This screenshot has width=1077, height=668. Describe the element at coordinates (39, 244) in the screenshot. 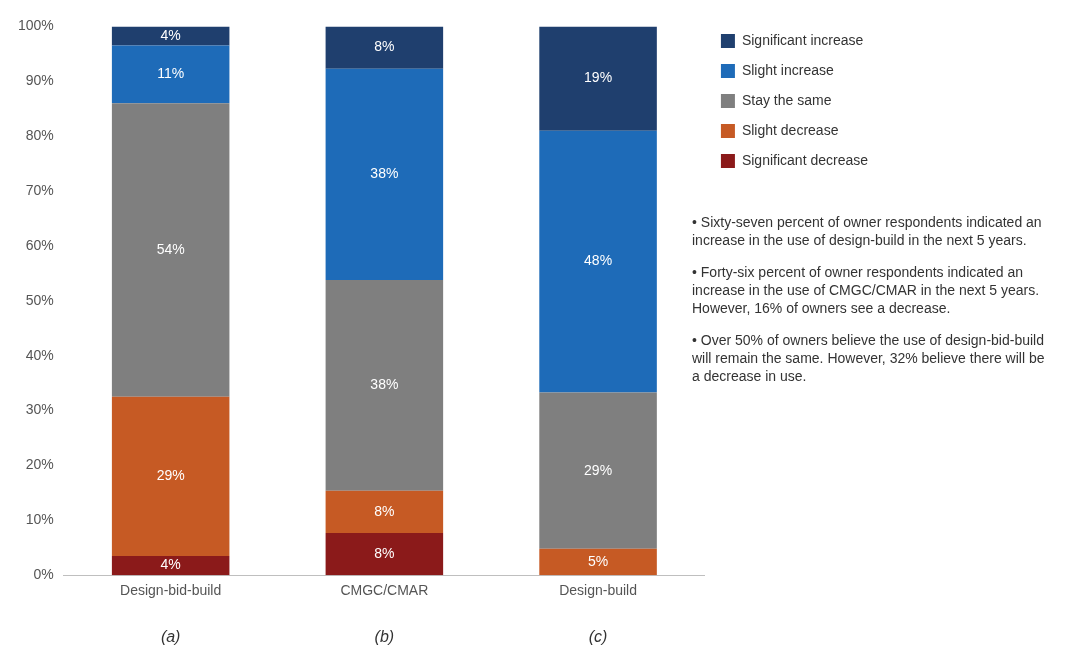

I see `y-tick-label: 60%` at that location.